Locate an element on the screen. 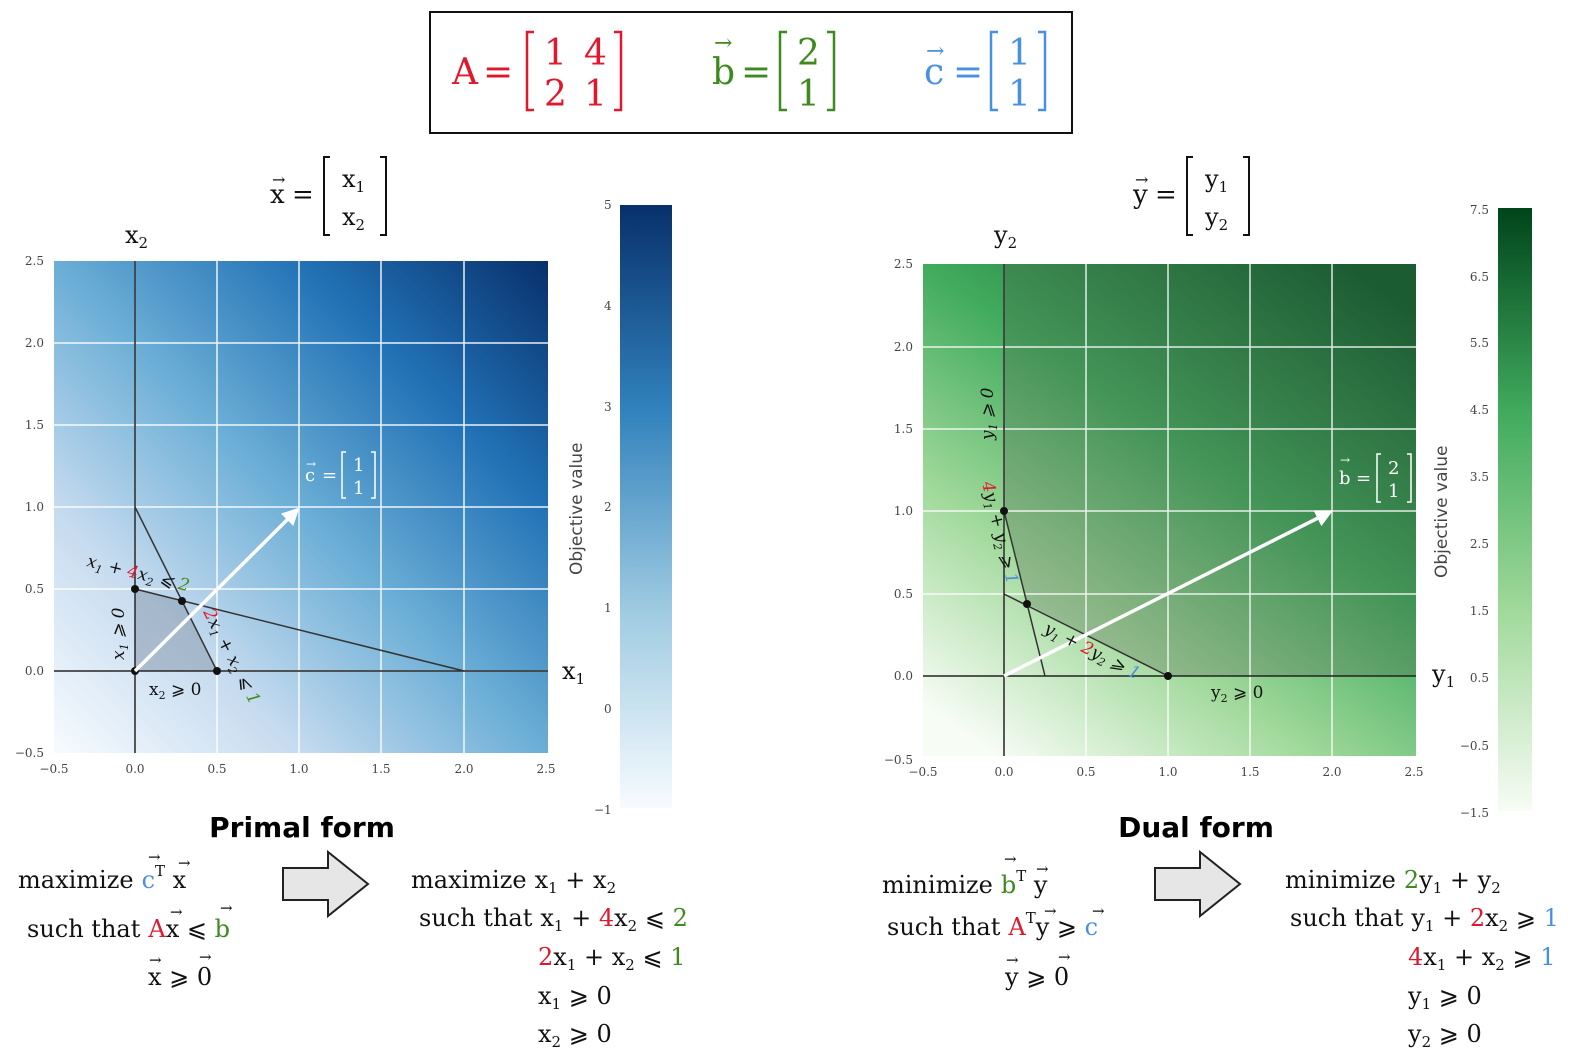 This screenshot has height=1061, width=1571. primal-vector-entry: x1 is located at coordinates (353, 180).